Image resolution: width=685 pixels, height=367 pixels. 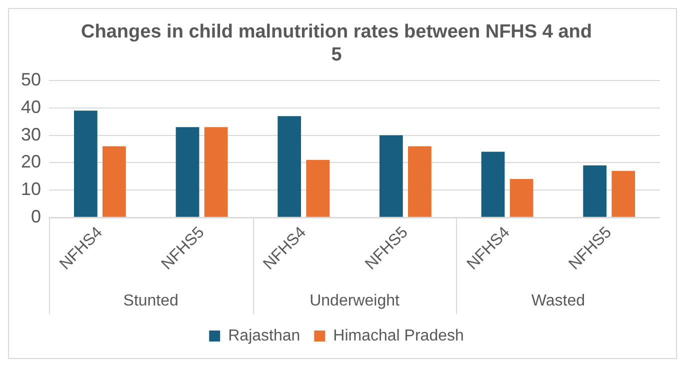 I want to click on text: Wasted, so click(x=558, y=301).